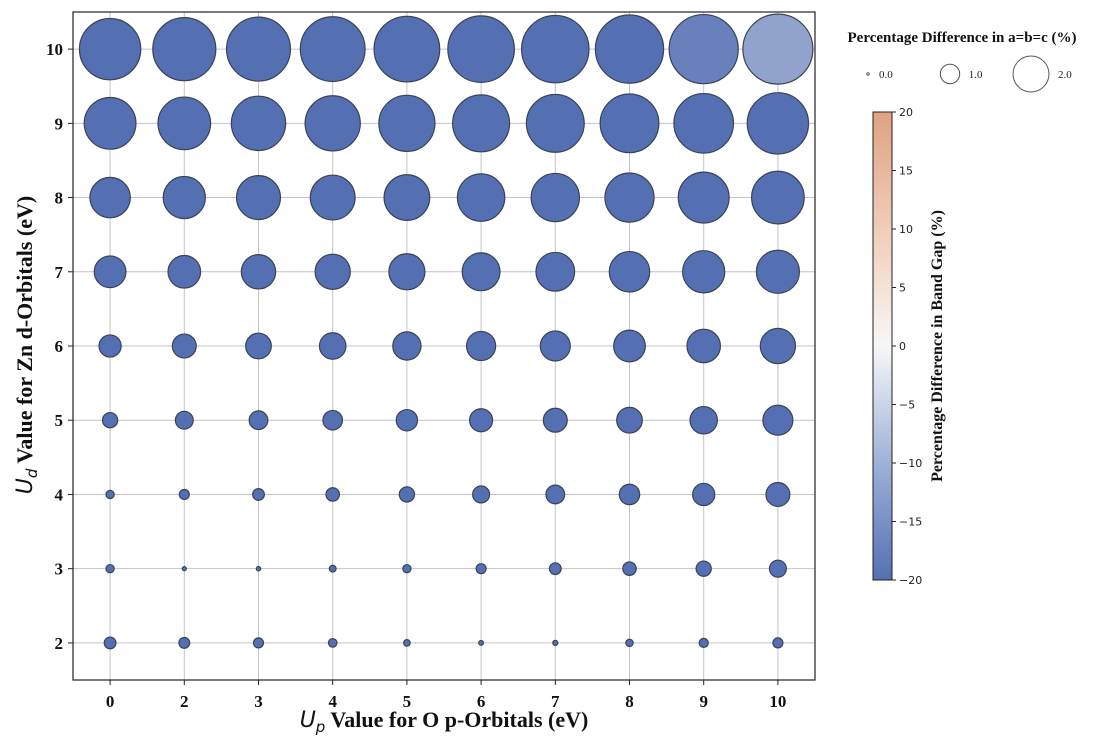 The height and width of the screenshot is (737, 1104). I want to click on x-axis-title-subscript: p, so click(320, 727).